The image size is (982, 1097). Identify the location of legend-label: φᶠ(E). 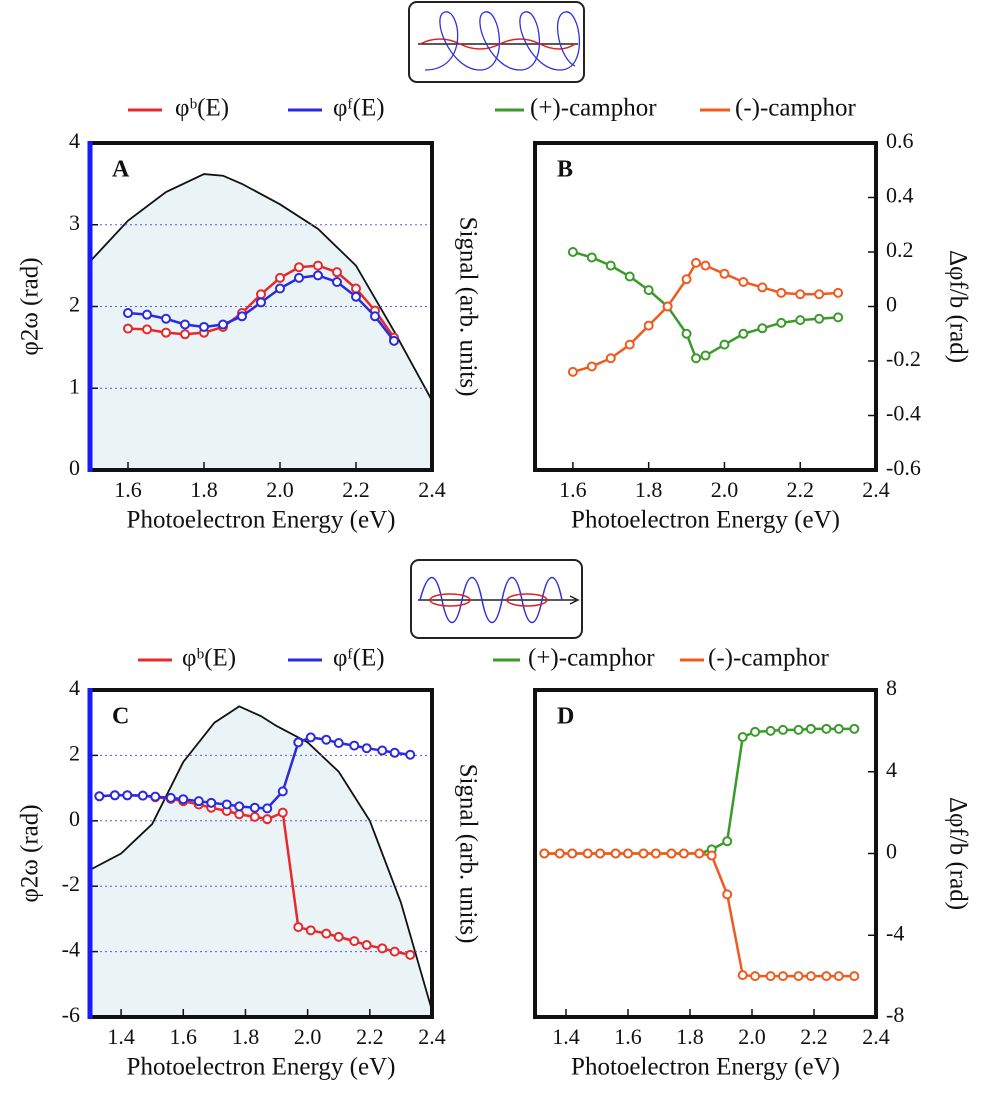
(359, 108).